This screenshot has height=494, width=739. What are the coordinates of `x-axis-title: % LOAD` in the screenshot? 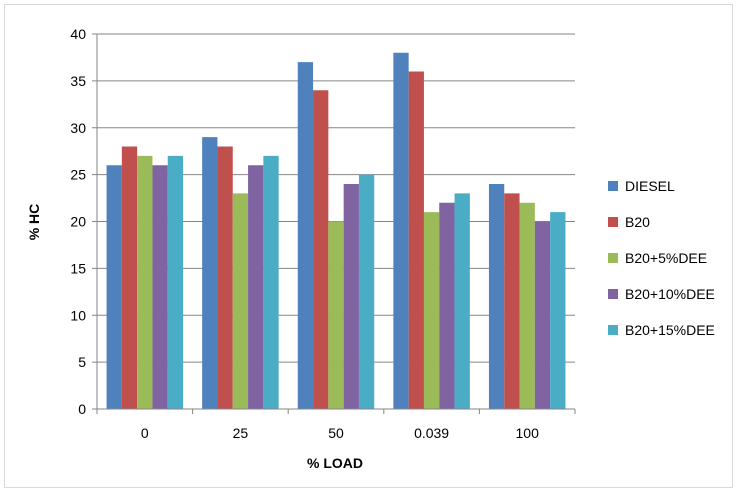 It's located at (335, 463).